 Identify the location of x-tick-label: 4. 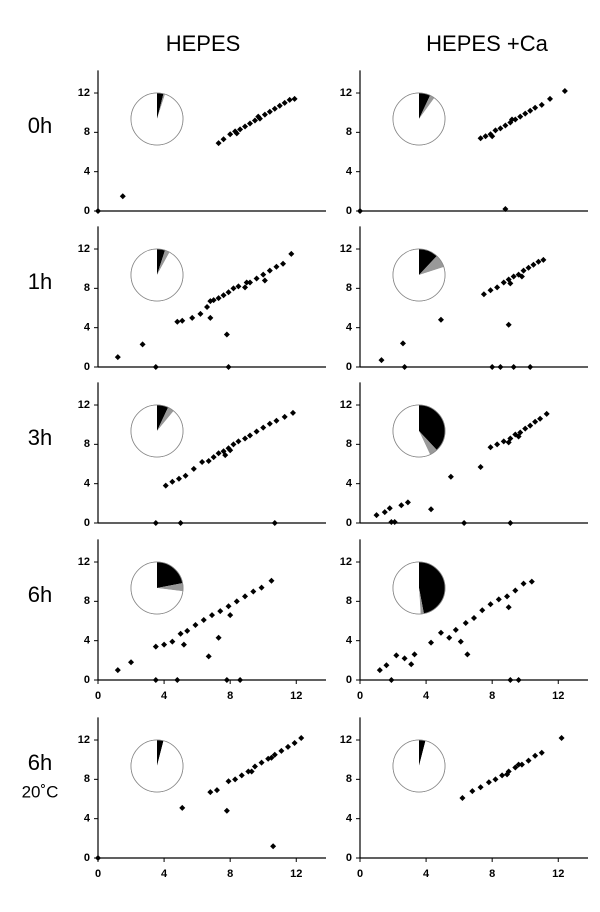
(164, 696).